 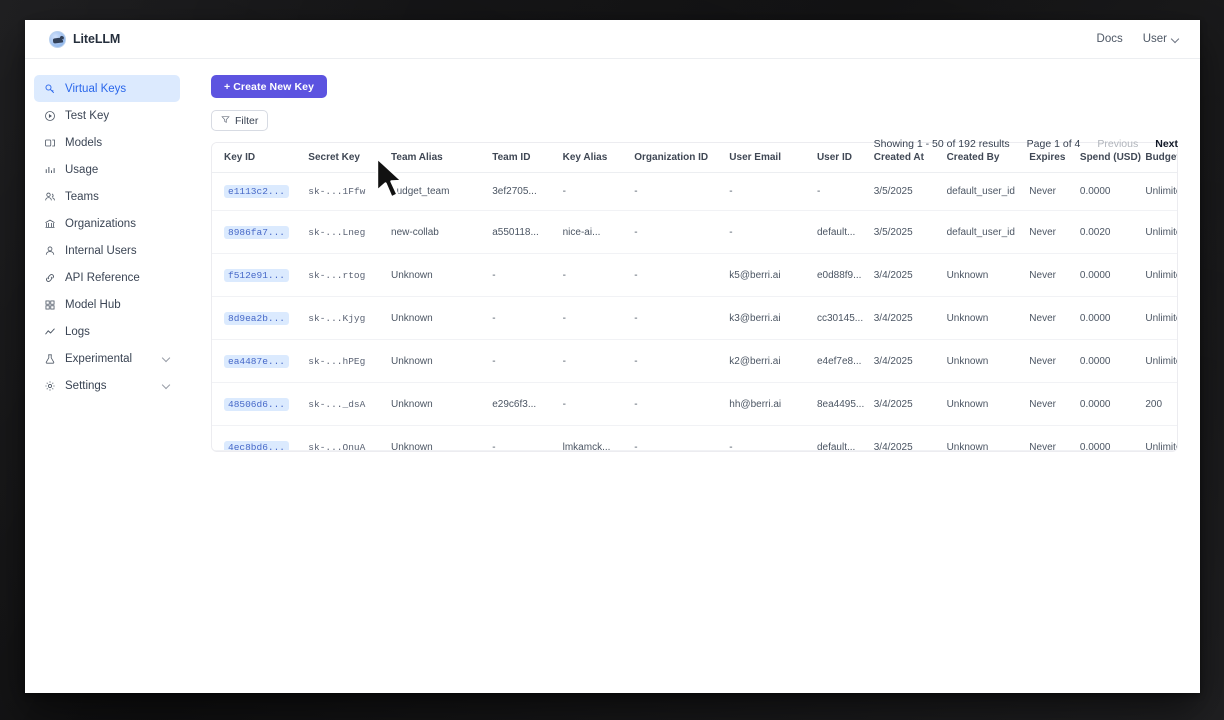 I want to click on secret-key-value: sk-...QnuA, so click(x=337, y=446).